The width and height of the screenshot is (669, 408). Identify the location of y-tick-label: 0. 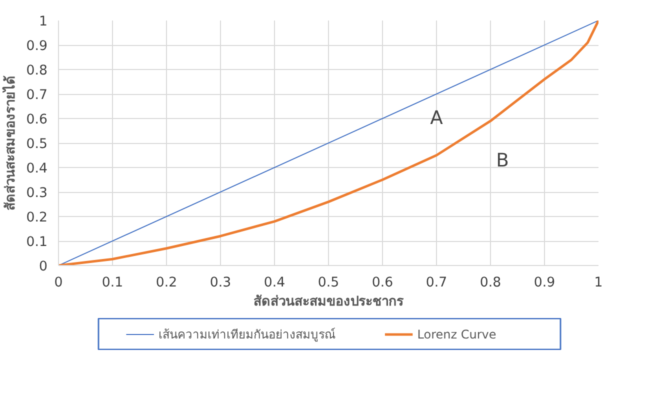
(43, 267).